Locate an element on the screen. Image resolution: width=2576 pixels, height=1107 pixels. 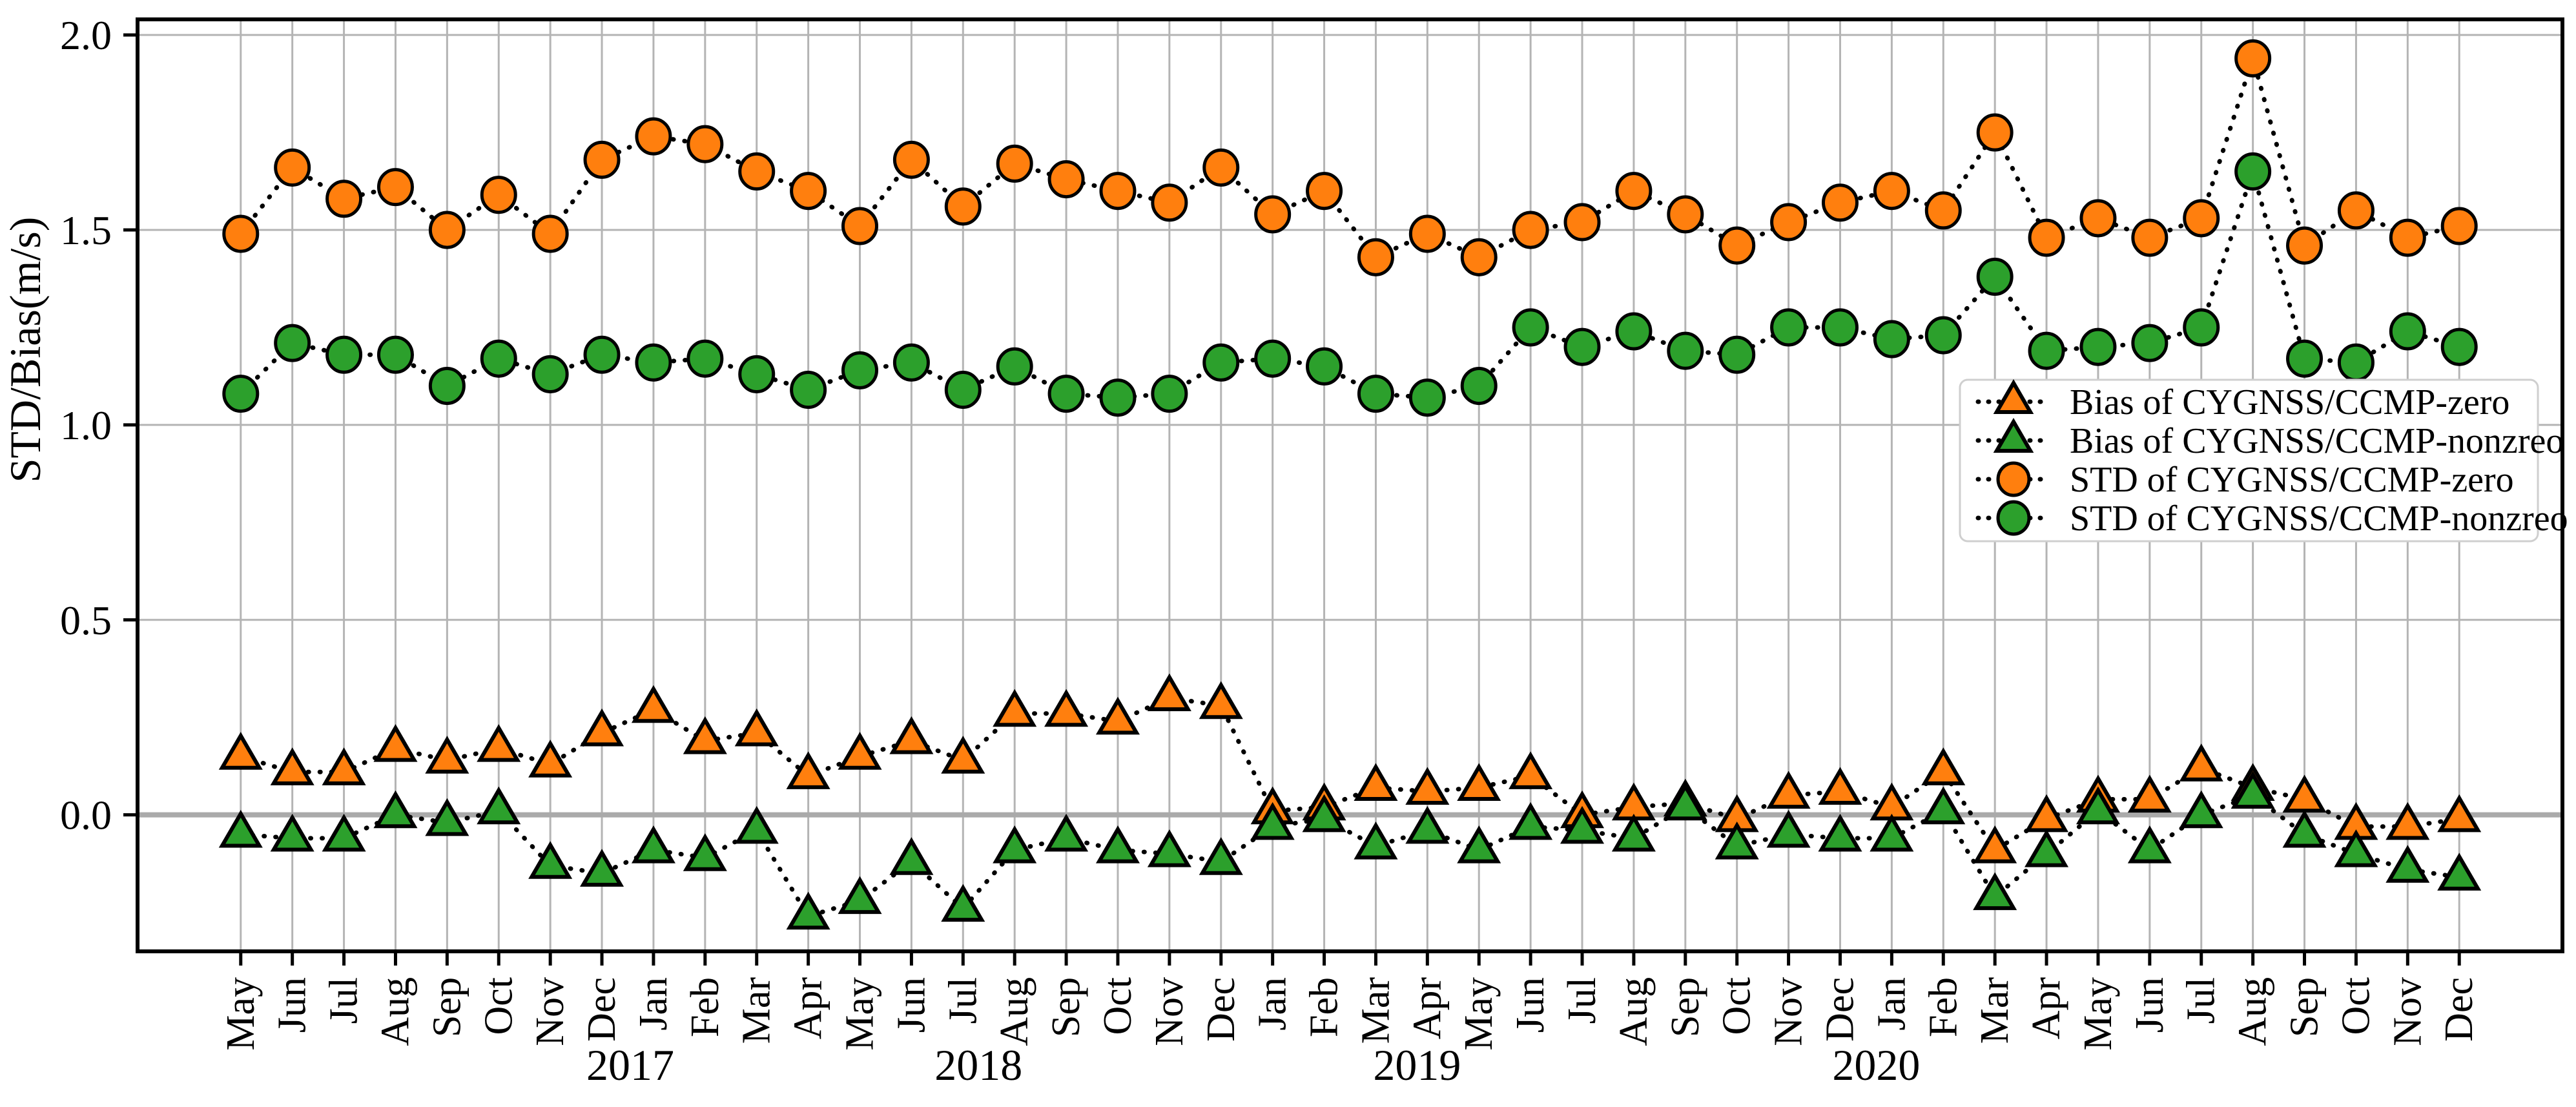
legend-label: Bias of CYGNSS/CCMP-zero is located at coordinates (2289, 402).